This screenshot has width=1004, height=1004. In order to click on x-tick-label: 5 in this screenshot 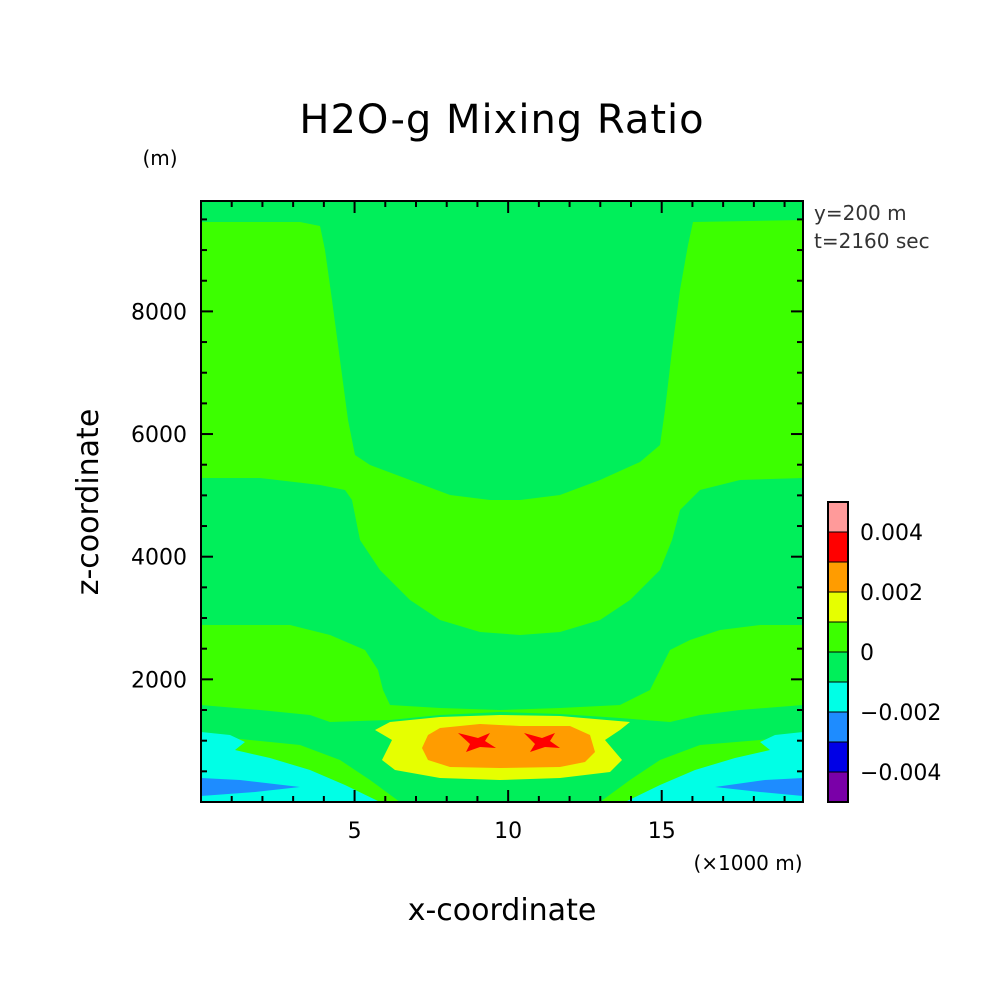, I will do `click(355, 831)`.